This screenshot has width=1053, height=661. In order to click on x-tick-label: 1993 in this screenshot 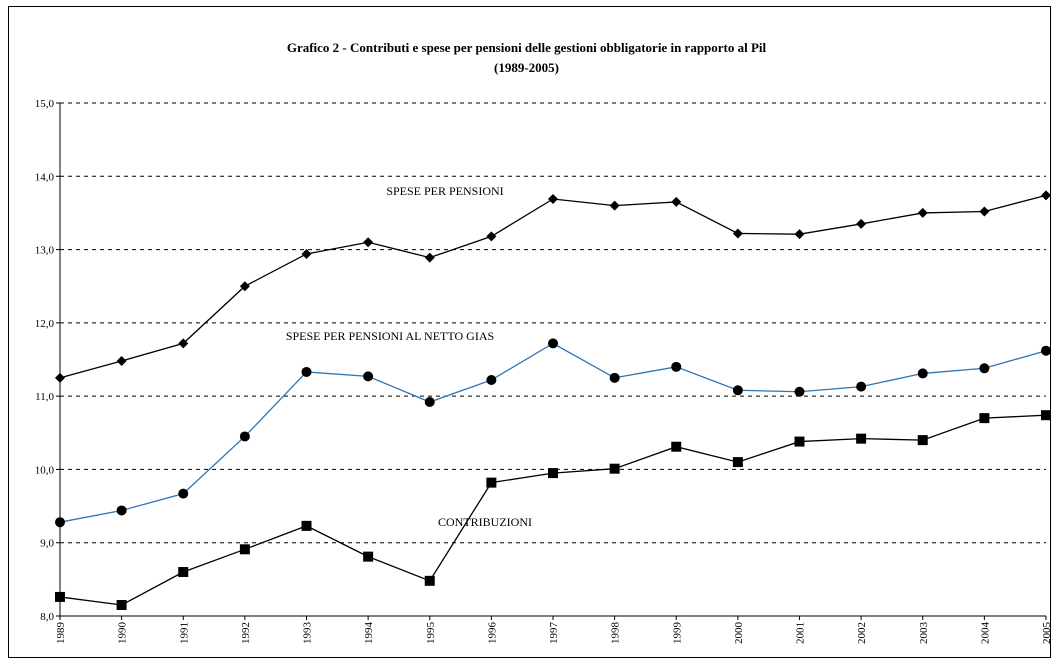, I will do `click(308, 633)`.